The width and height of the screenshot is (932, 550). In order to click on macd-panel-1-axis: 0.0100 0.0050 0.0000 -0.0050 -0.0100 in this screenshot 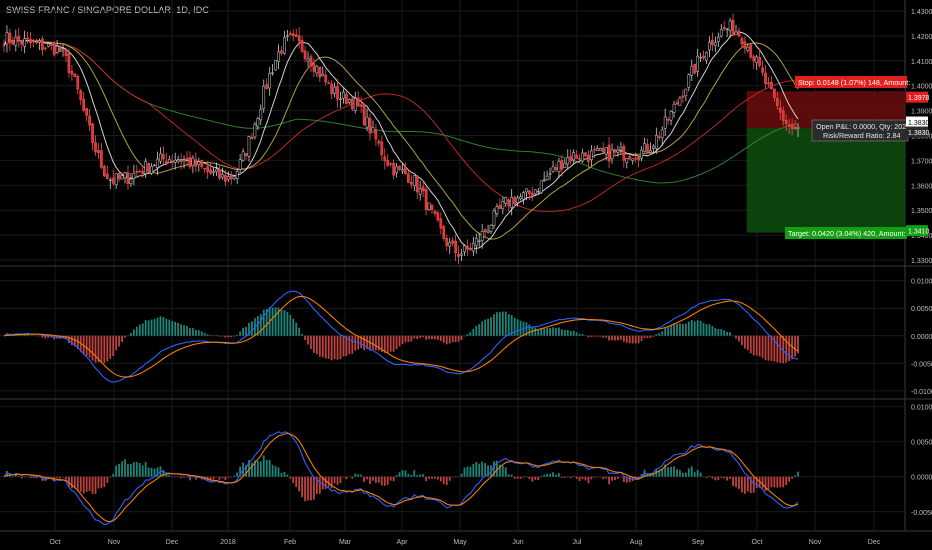, I will do `click(921, 337)`.